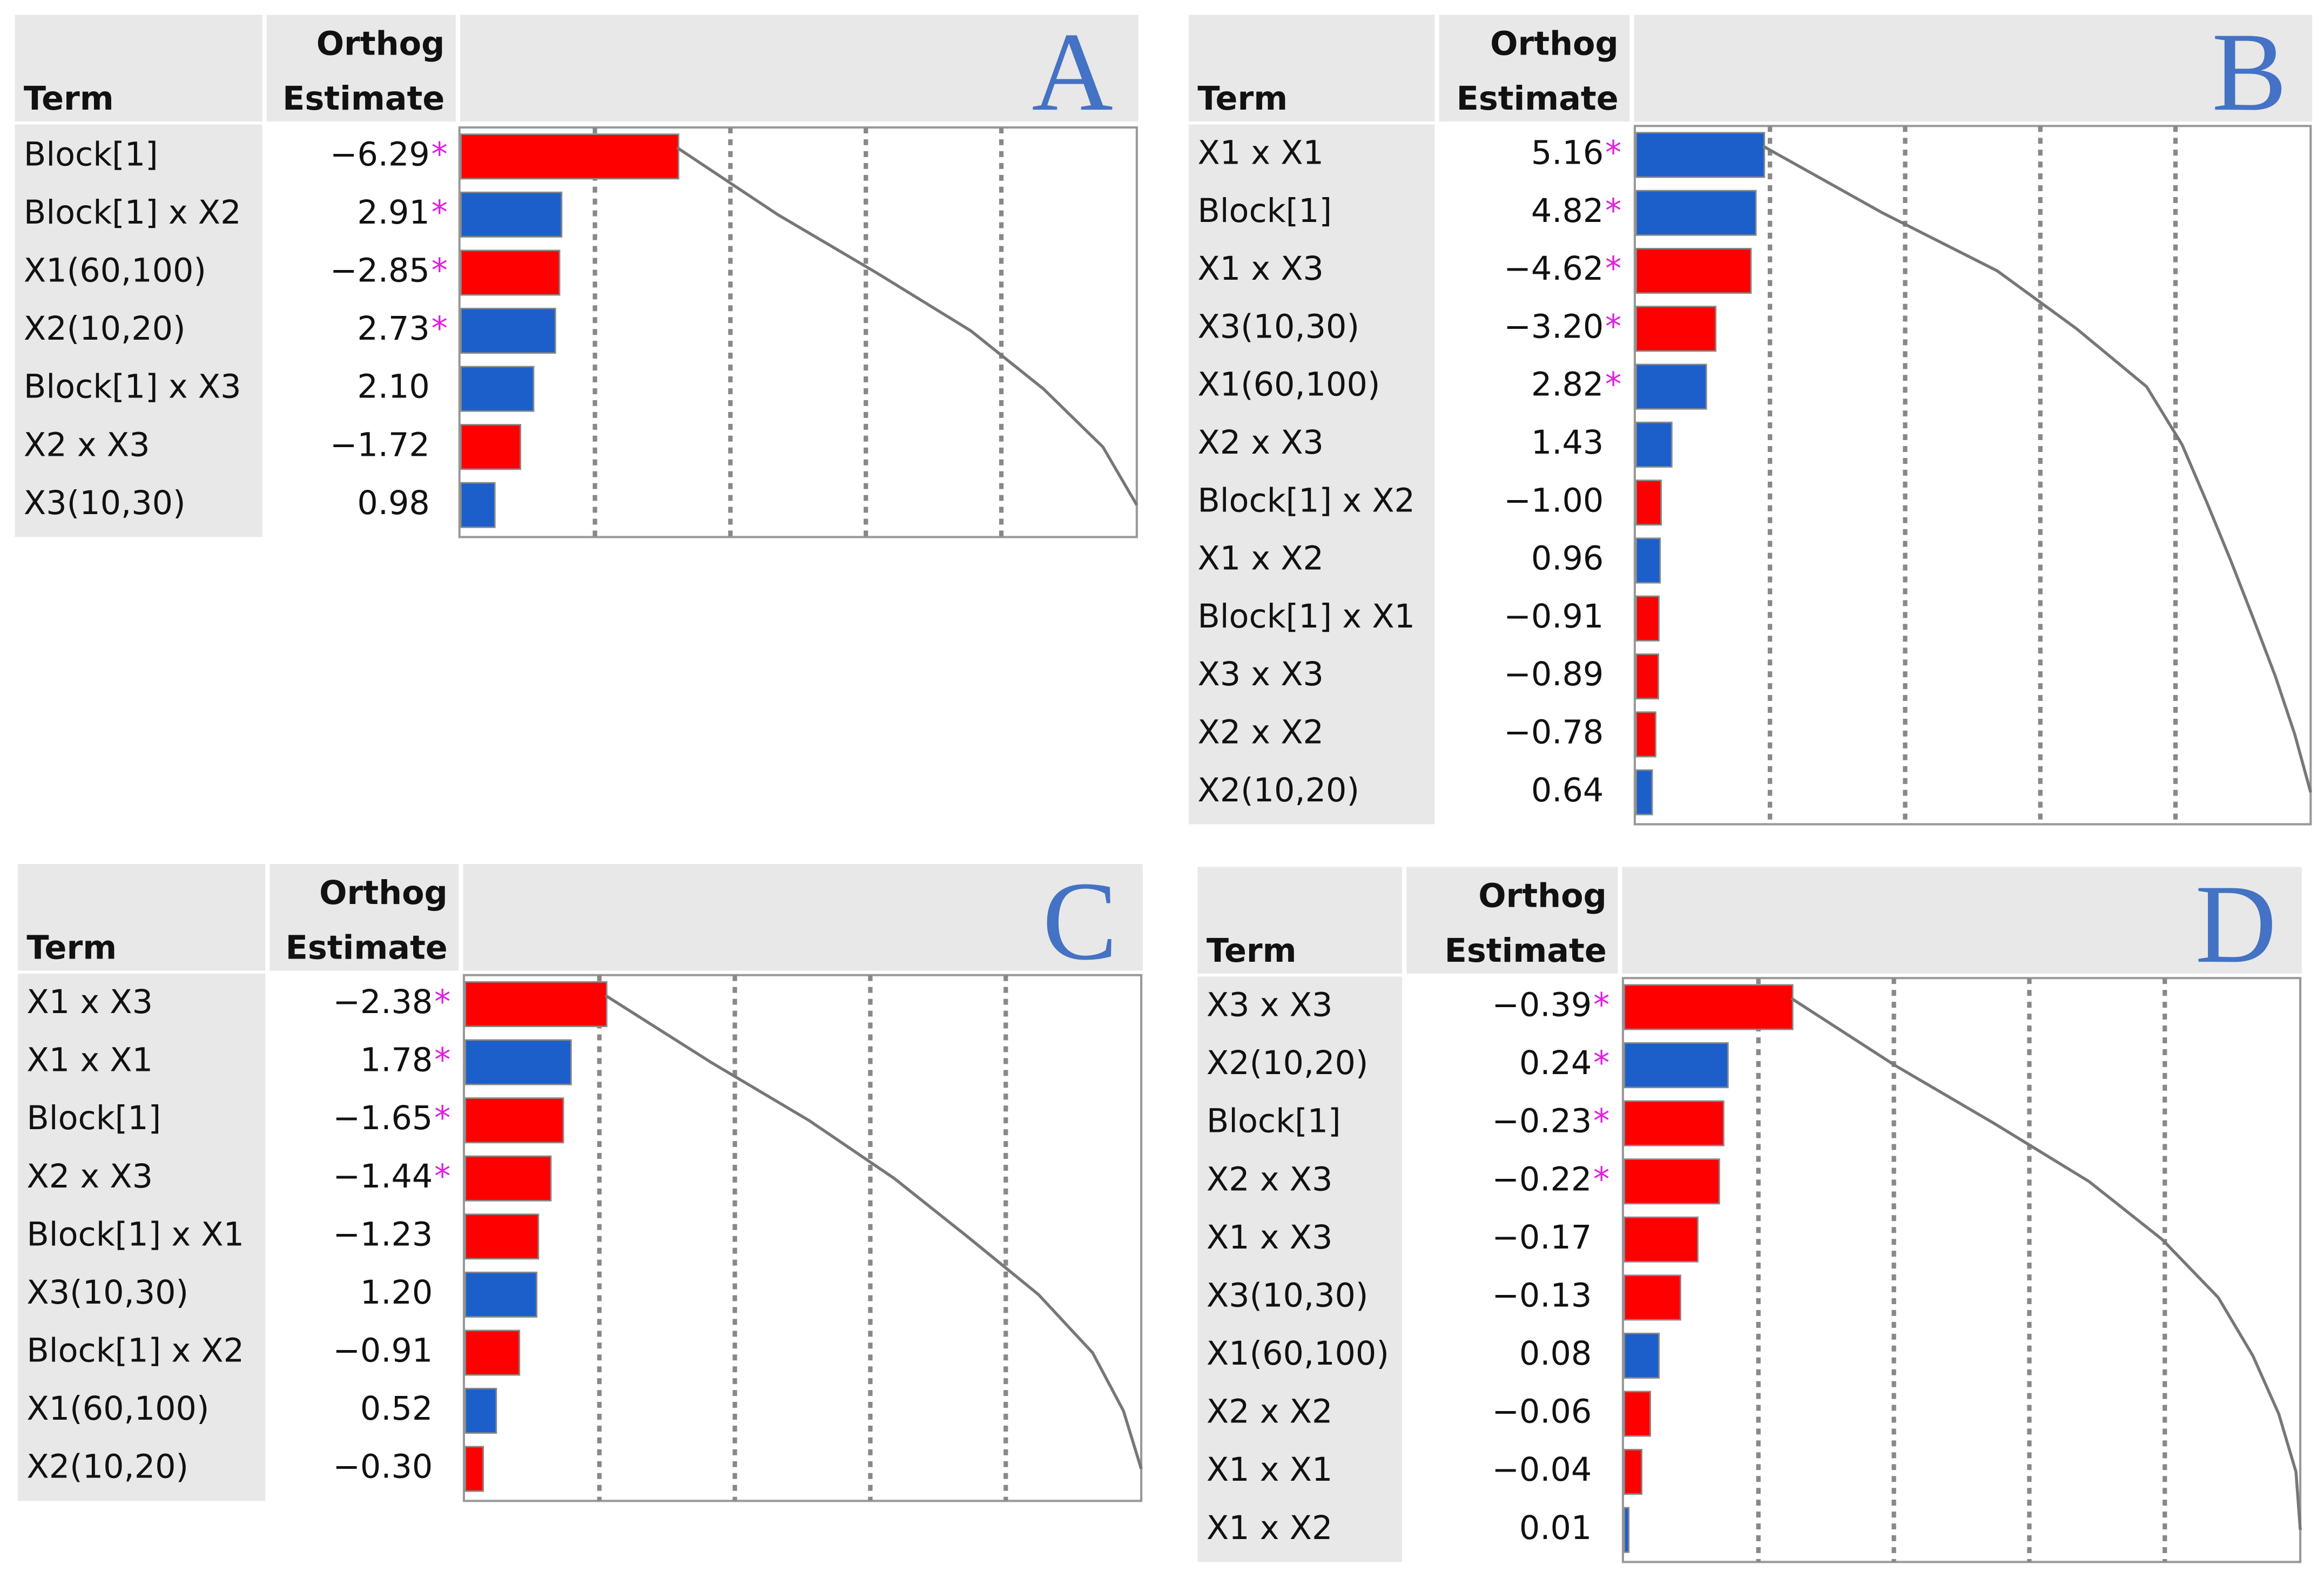  What do you see at coordinates (1749, 921) in the screenshot?
I see `header-background` at bounding box center [1749, 921].